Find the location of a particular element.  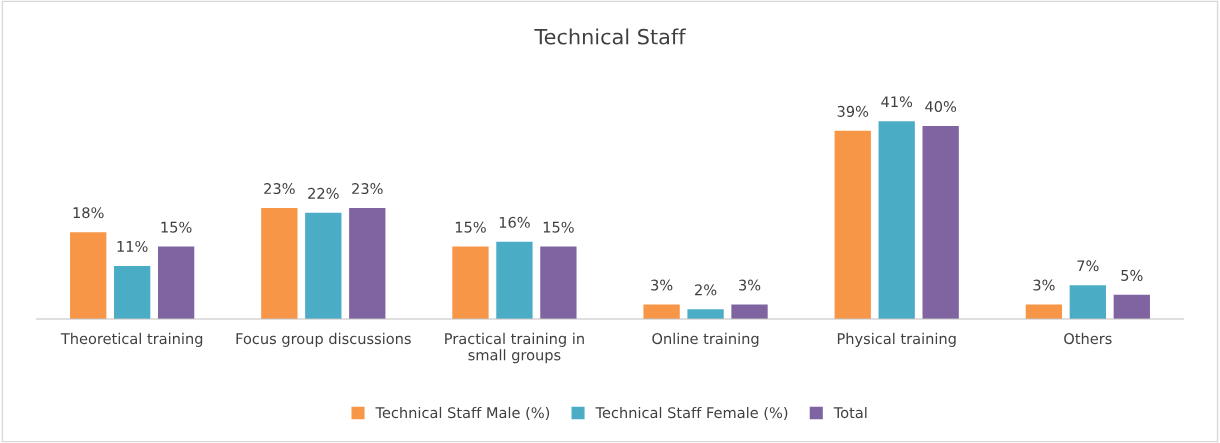

data-label: 18% is located at coordinates (88, 213).